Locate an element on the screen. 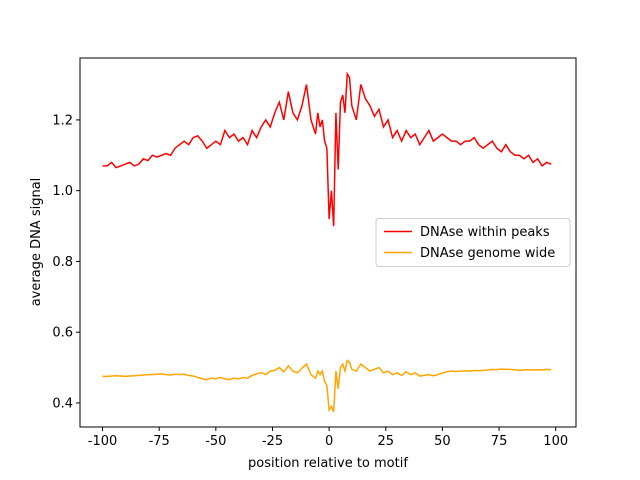  x-tick-label: -100 is located at coordinates (103, 441).